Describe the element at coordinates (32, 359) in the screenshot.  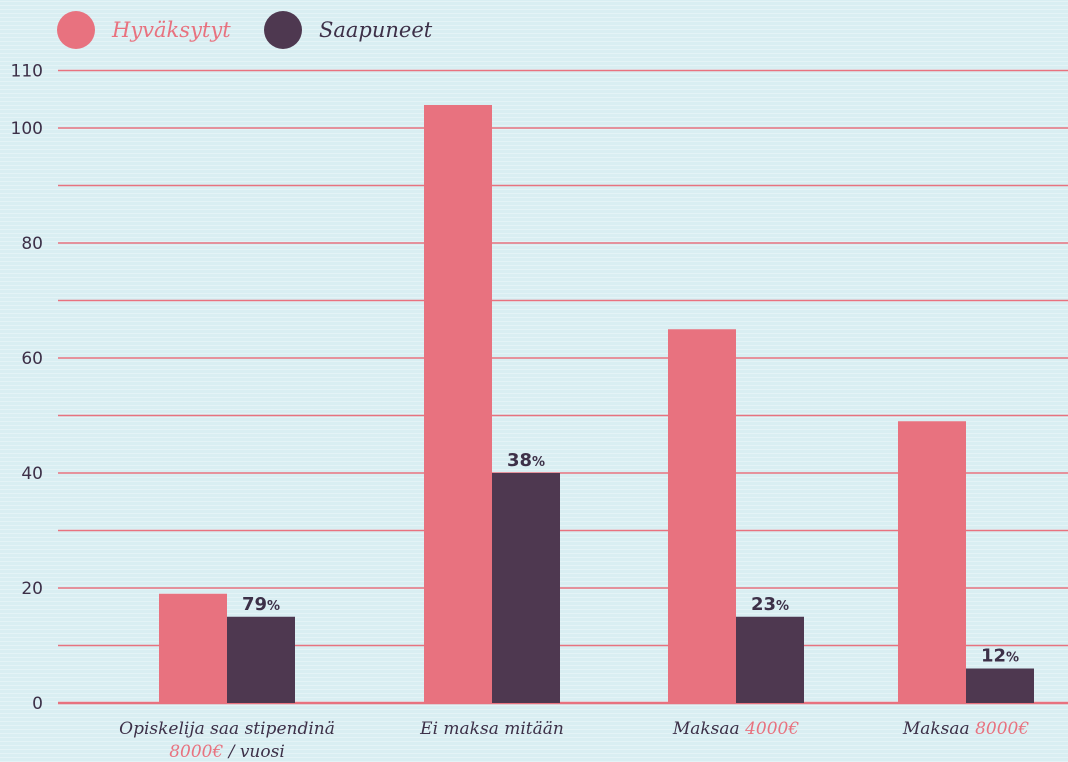
I see `y-tick-label: 60` at that location.